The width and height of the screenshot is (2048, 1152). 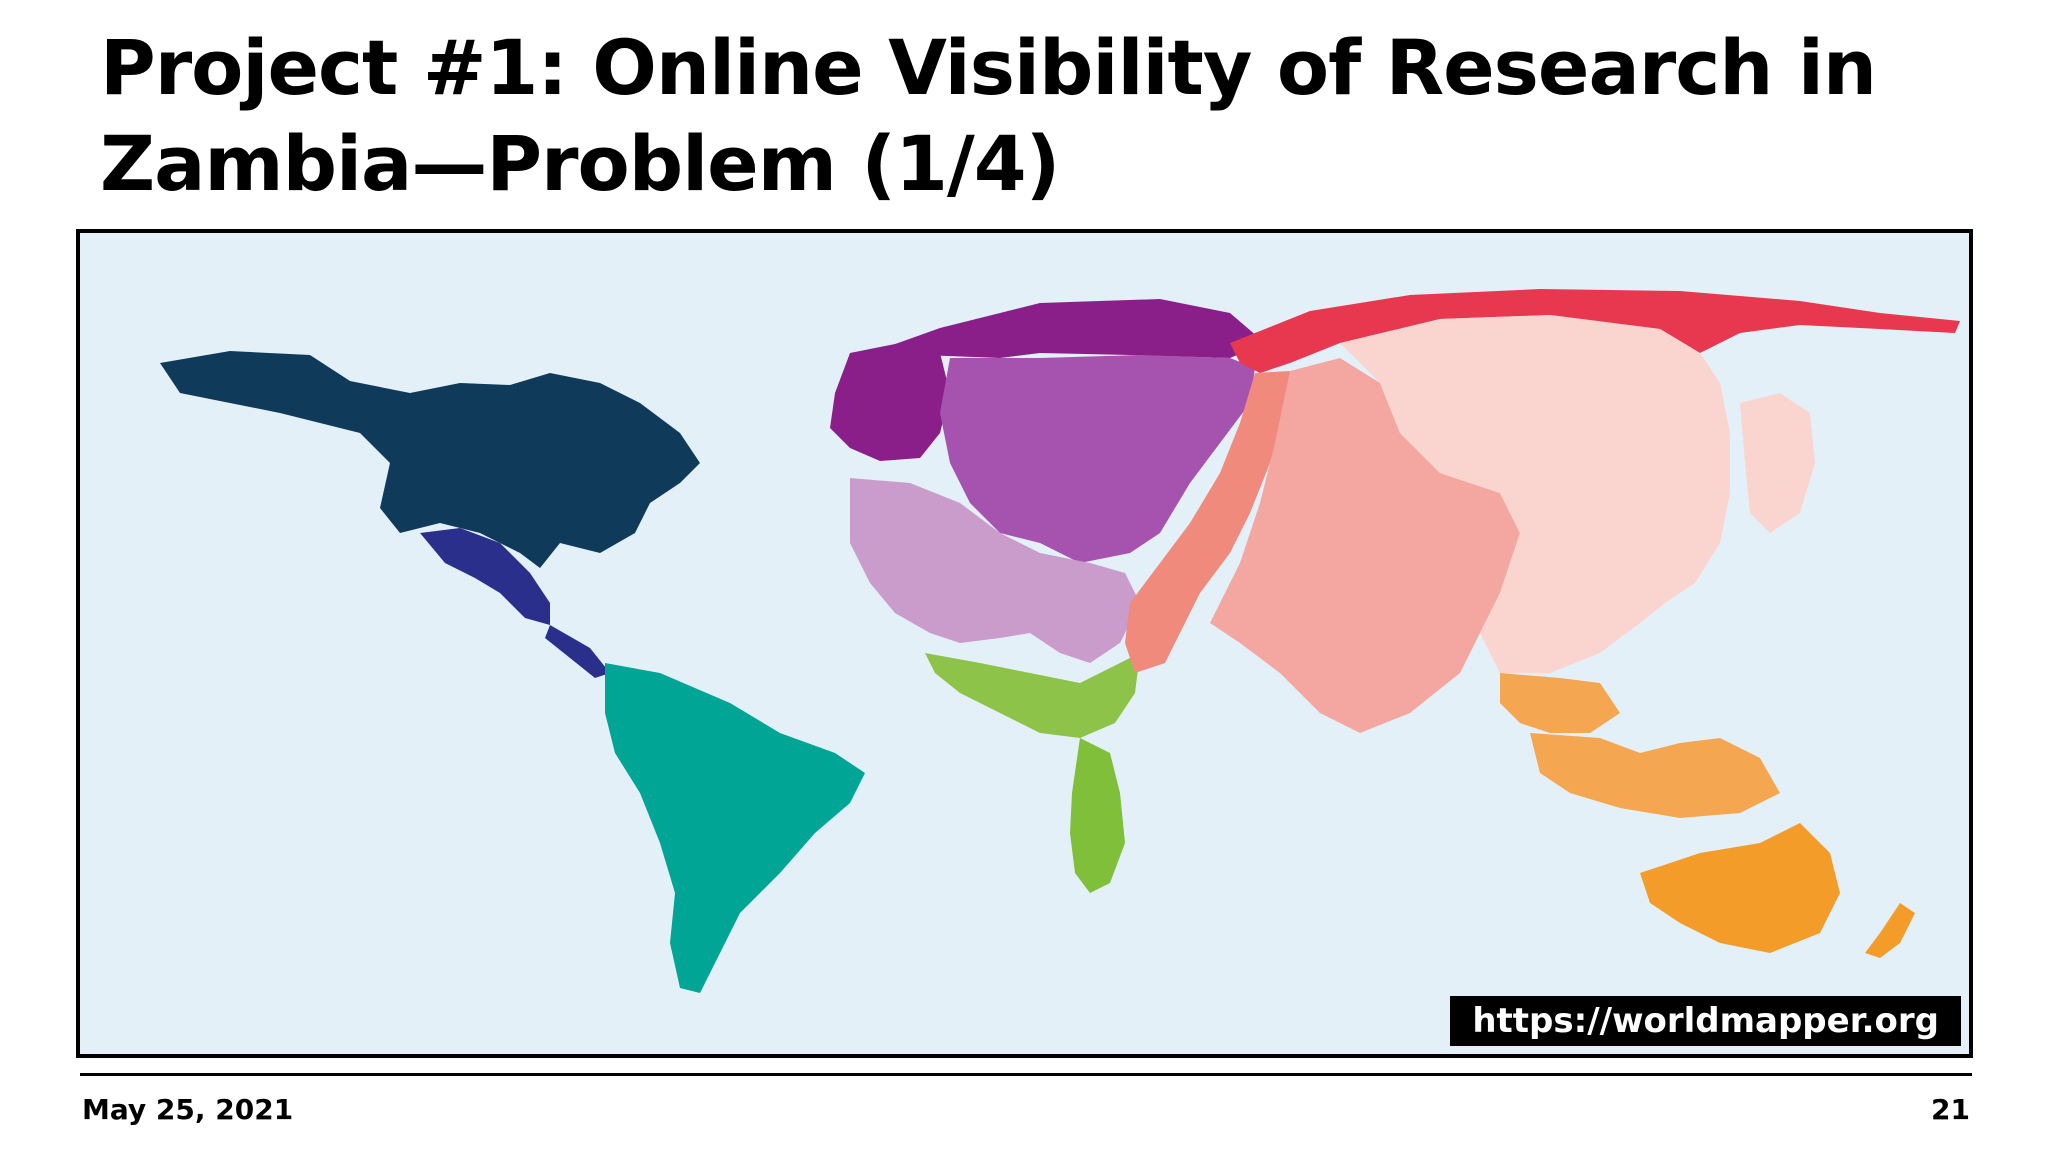 What do you see at coordinates (1535, 494) in the screenshot?
I see `region-east-asia` at bounding box center [1535, 494].